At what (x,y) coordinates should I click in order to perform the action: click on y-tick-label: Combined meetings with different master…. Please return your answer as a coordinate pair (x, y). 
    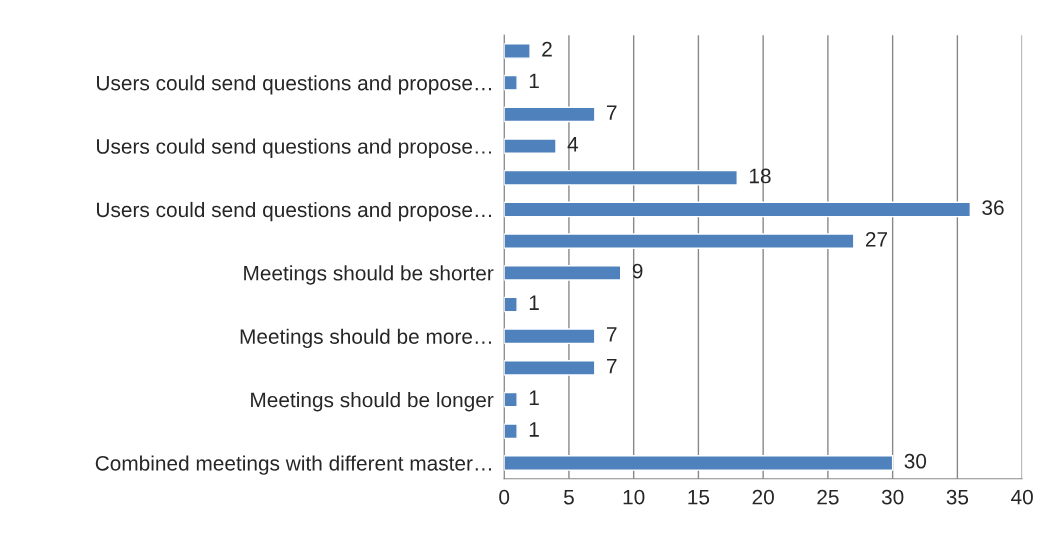
    Looking at the image, I should click on (293, 465).